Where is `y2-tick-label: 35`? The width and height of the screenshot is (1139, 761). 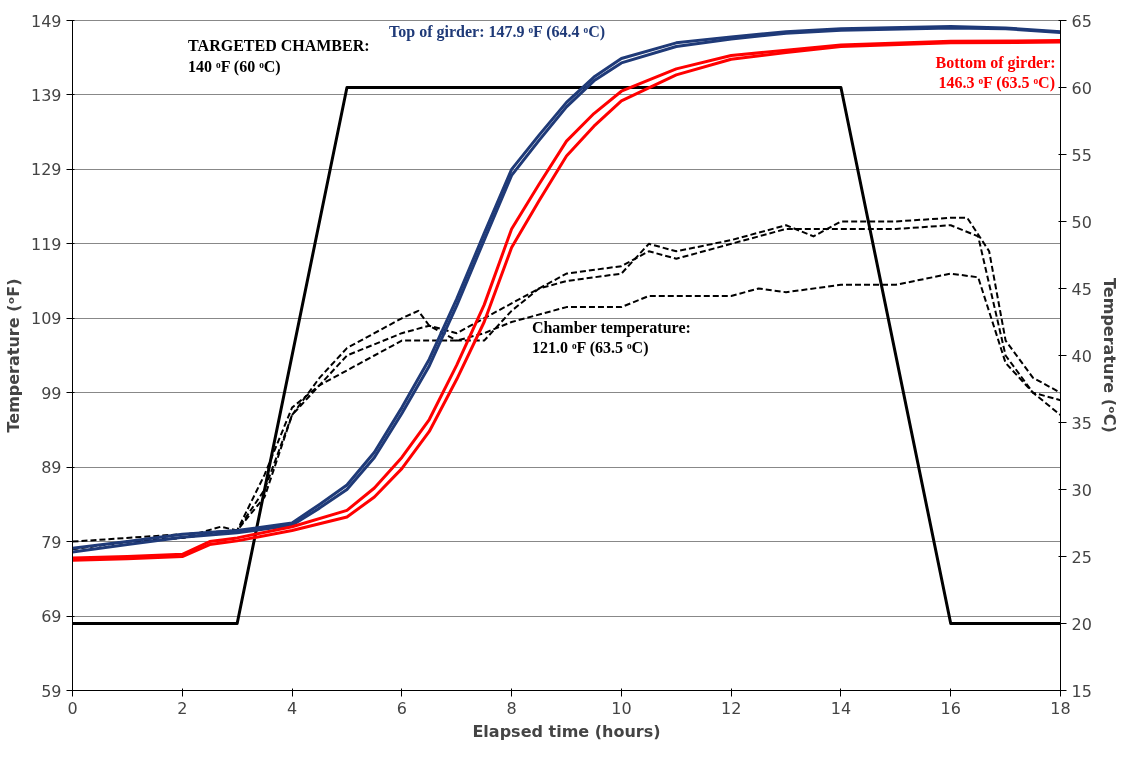 y2-tick-label: 35 is located at coordinates (1081, 423).